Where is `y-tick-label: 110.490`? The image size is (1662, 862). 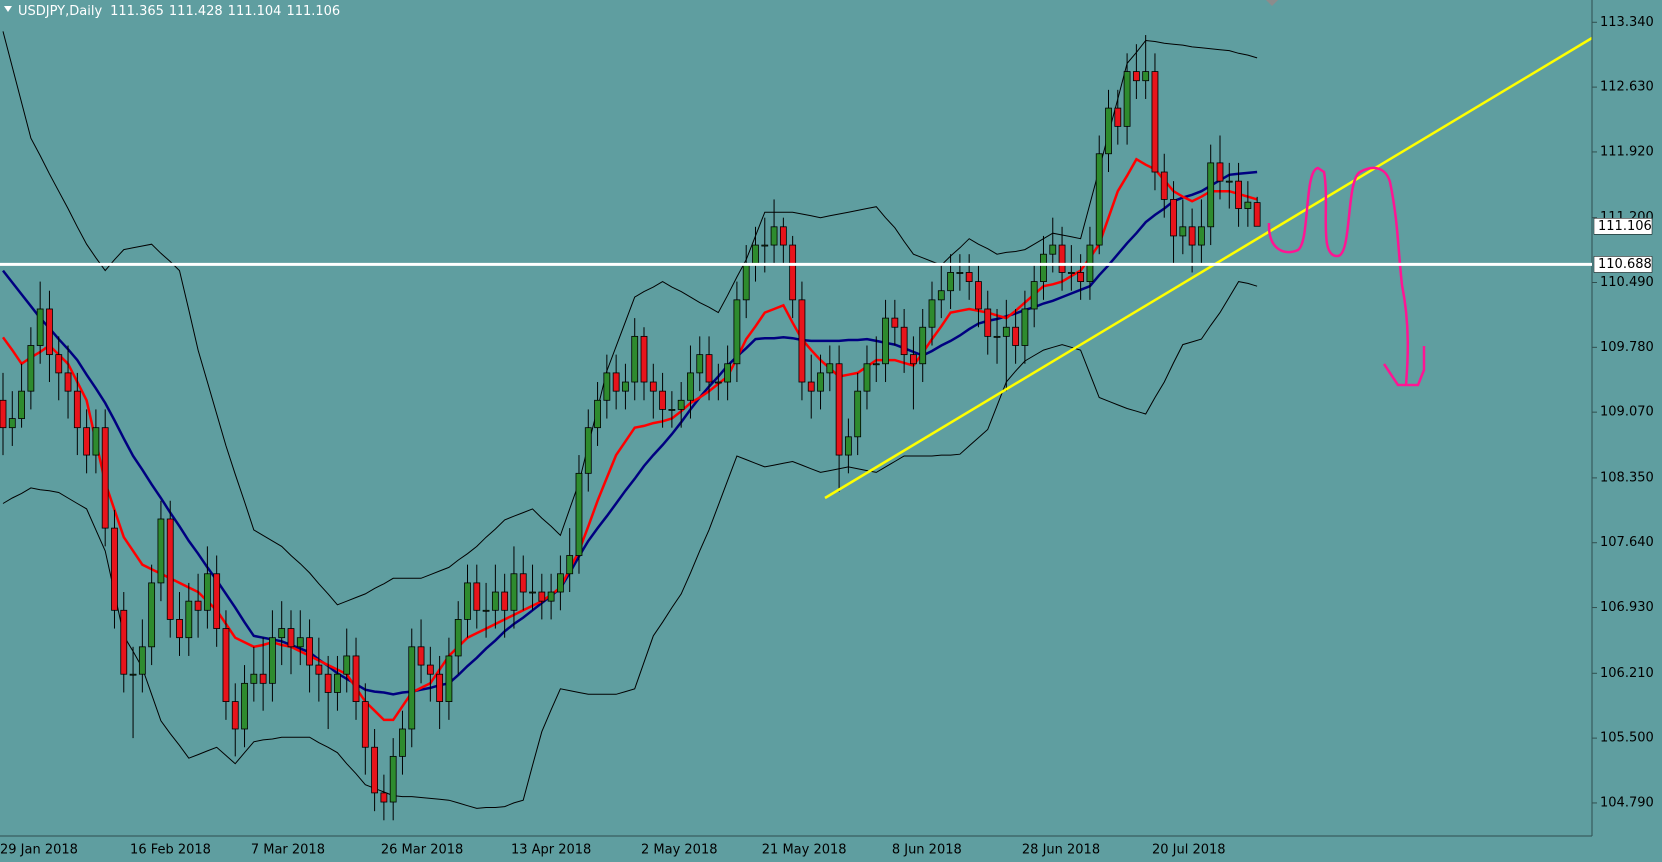
y-tick-label: 110.490 is located at coordinates (1627, 282).